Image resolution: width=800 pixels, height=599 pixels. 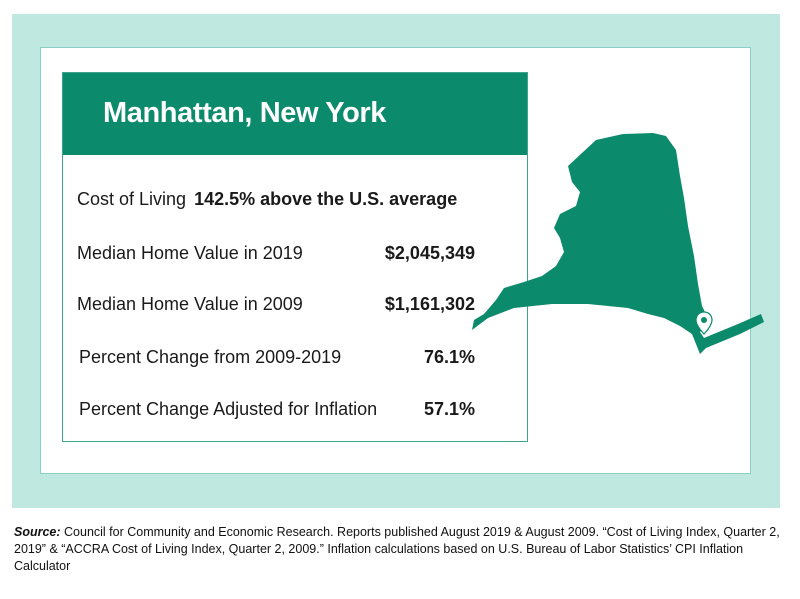 I want to click on new-york-state-shape, so click(x=618, y=243).